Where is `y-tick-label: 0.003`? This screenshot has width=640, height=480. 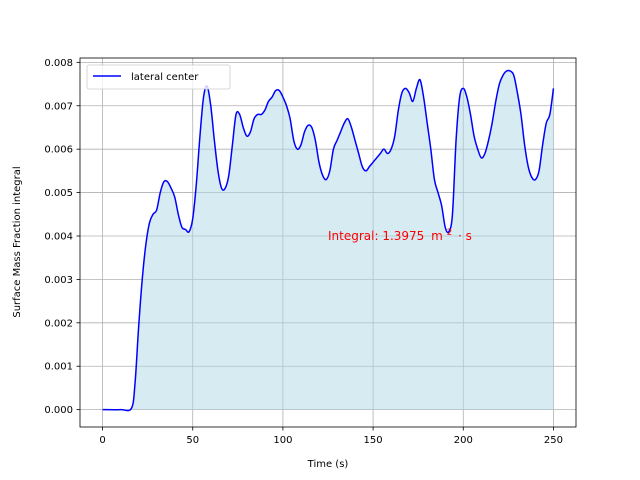 y-tick-label: 0.003 is located at coordinates (58, 280).